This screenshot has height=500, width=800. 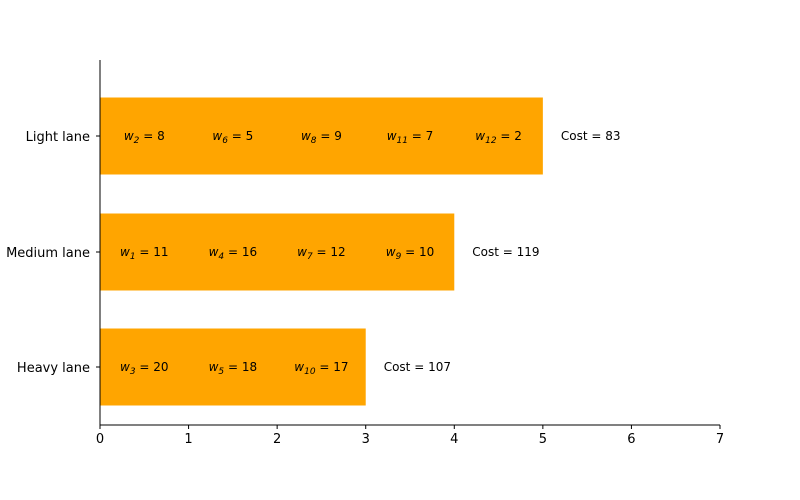 I want to click on bar-heavy-lane, so click(x=233, y=367).